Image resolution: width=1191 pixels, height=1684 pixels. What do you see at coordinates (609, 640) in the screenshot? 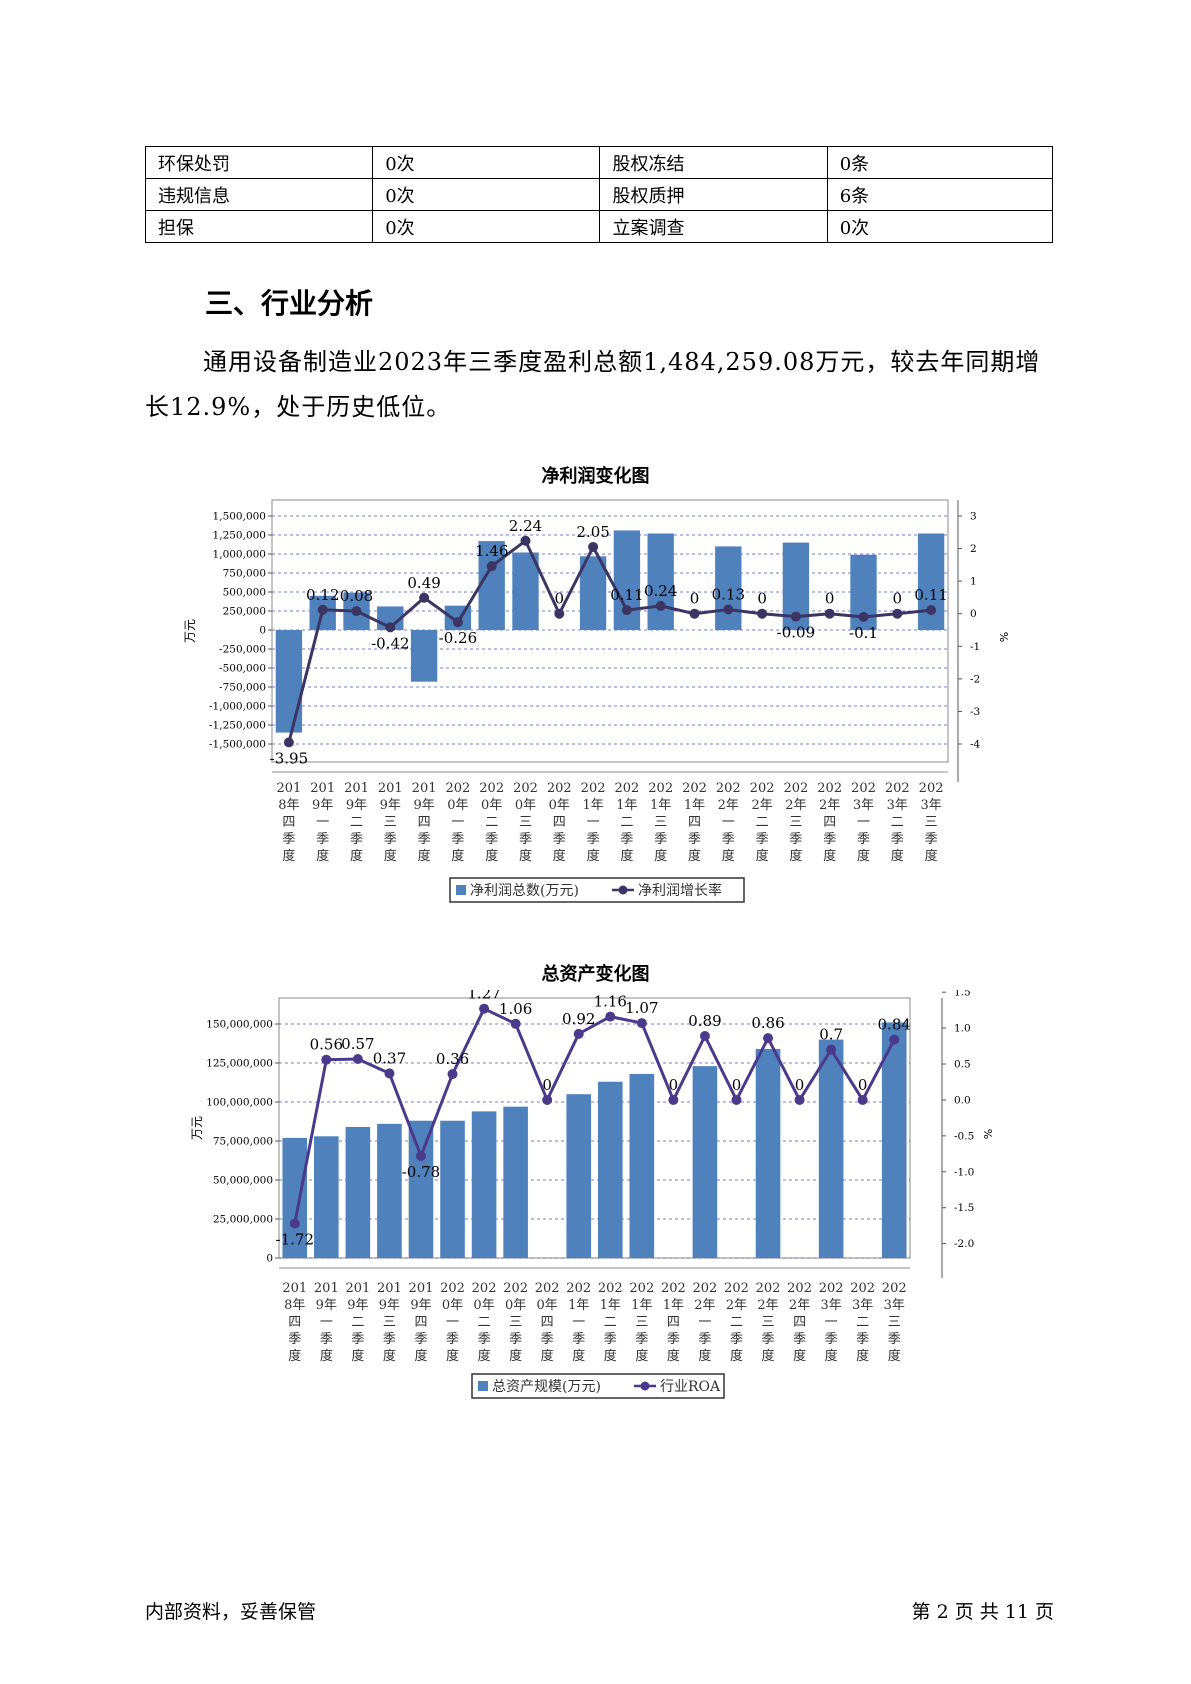
I see `line-series` at bounding box center [609, 640].